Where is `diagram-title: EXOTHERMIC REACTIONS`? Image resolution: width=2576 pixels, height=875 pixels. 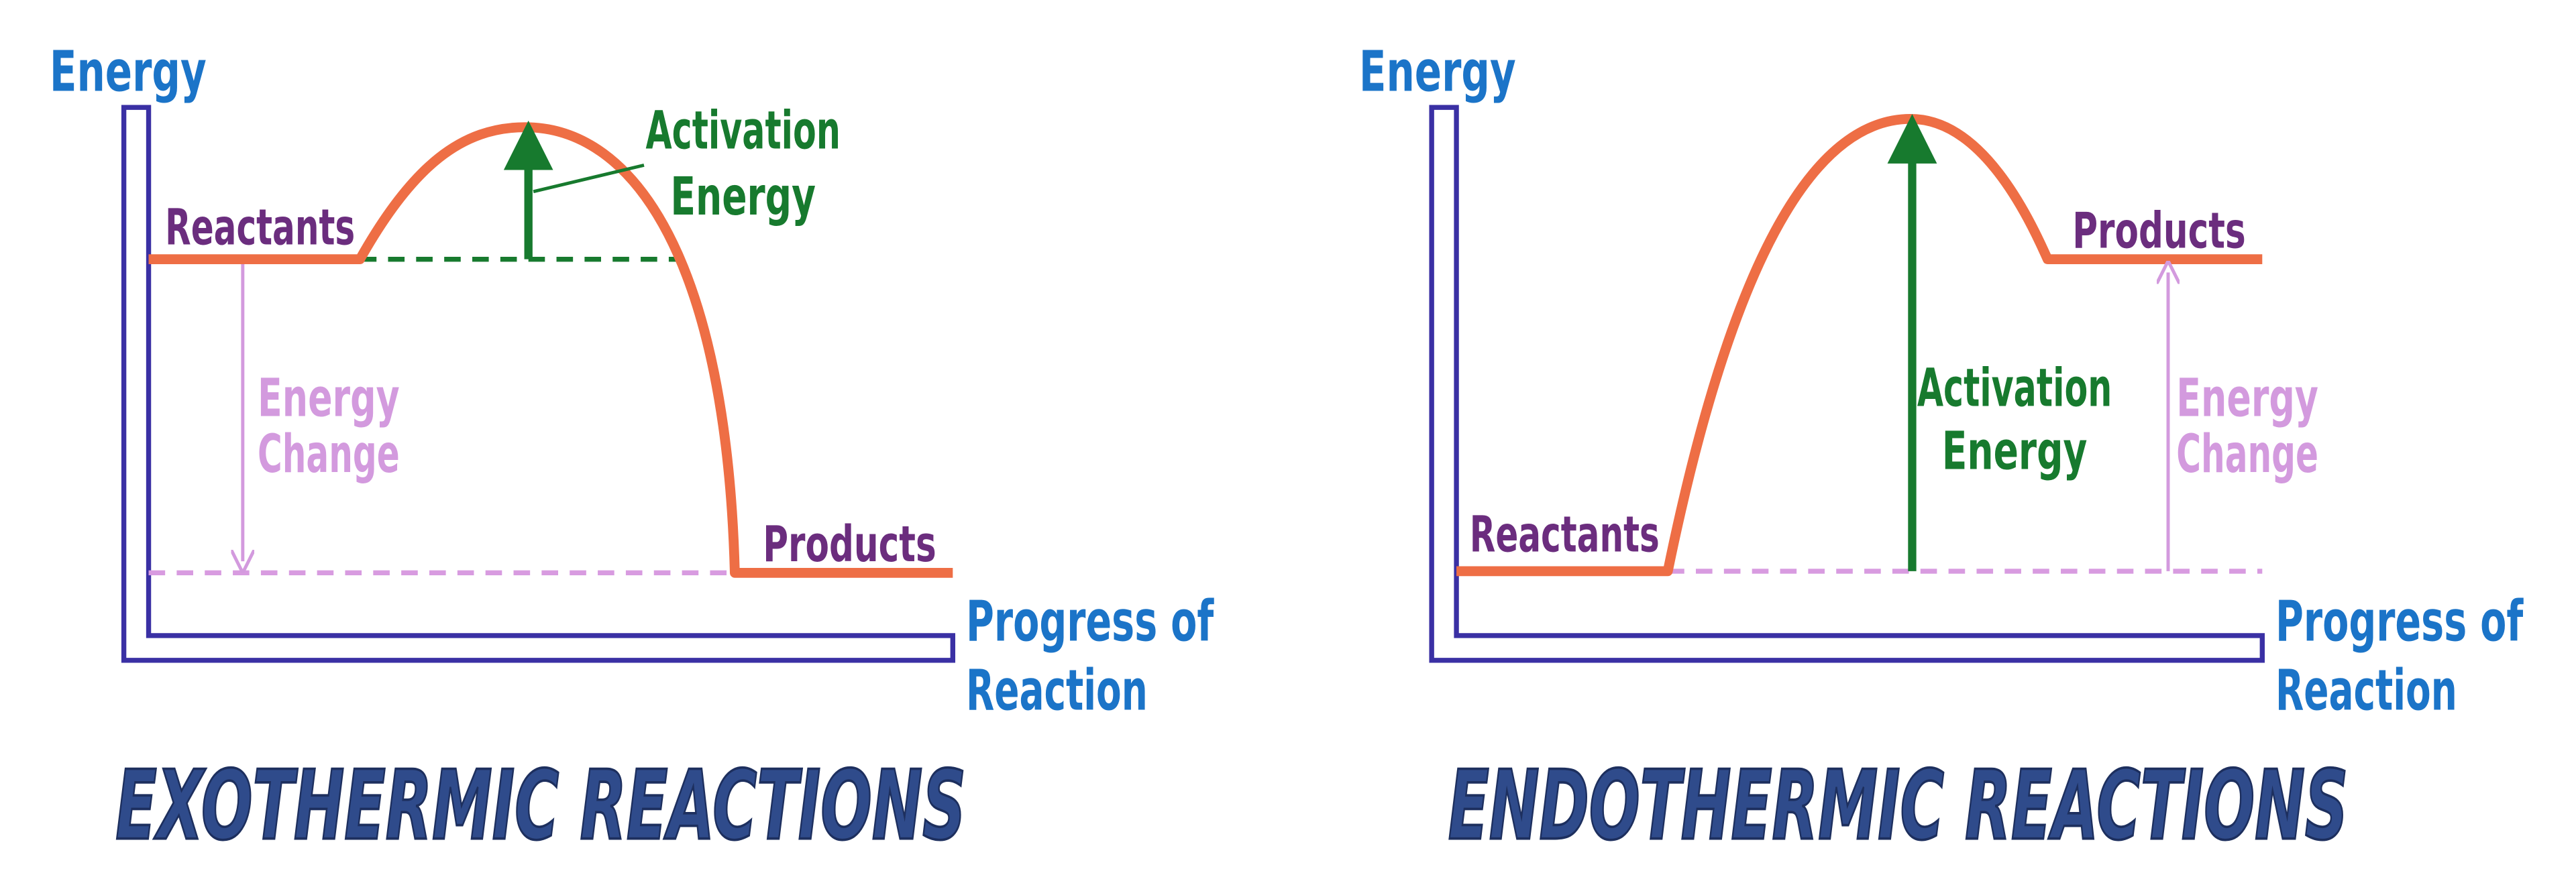 diagram-title: EXOTHERMIC REACTIONS is located at coordinates (540, 806).